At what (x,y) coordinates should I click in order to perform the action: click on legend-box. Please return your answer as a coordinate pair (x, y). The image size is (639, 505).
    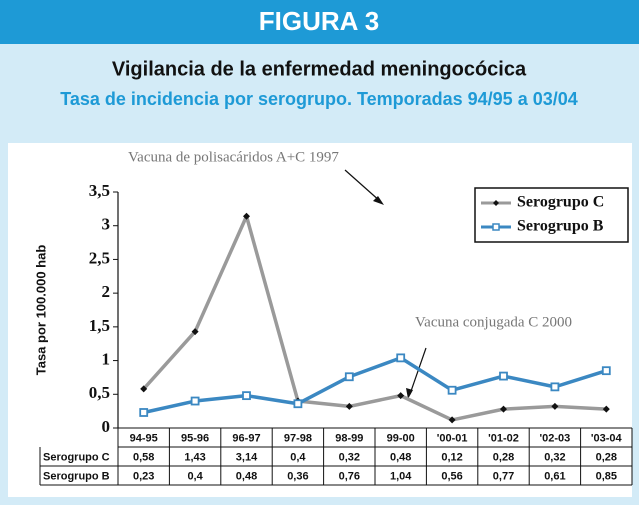
    Looking at the image, I should click on (551, 215).